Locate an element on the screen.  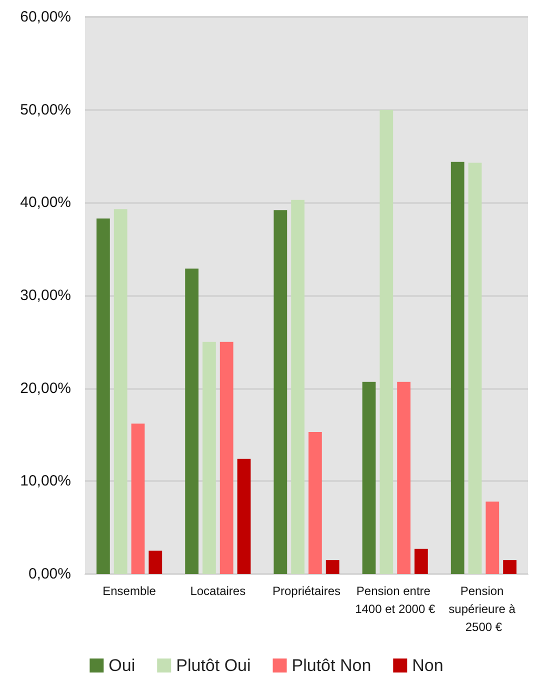
x-tick-label: Pension supérieure à 2500 € is located at coordinates (483, 609).